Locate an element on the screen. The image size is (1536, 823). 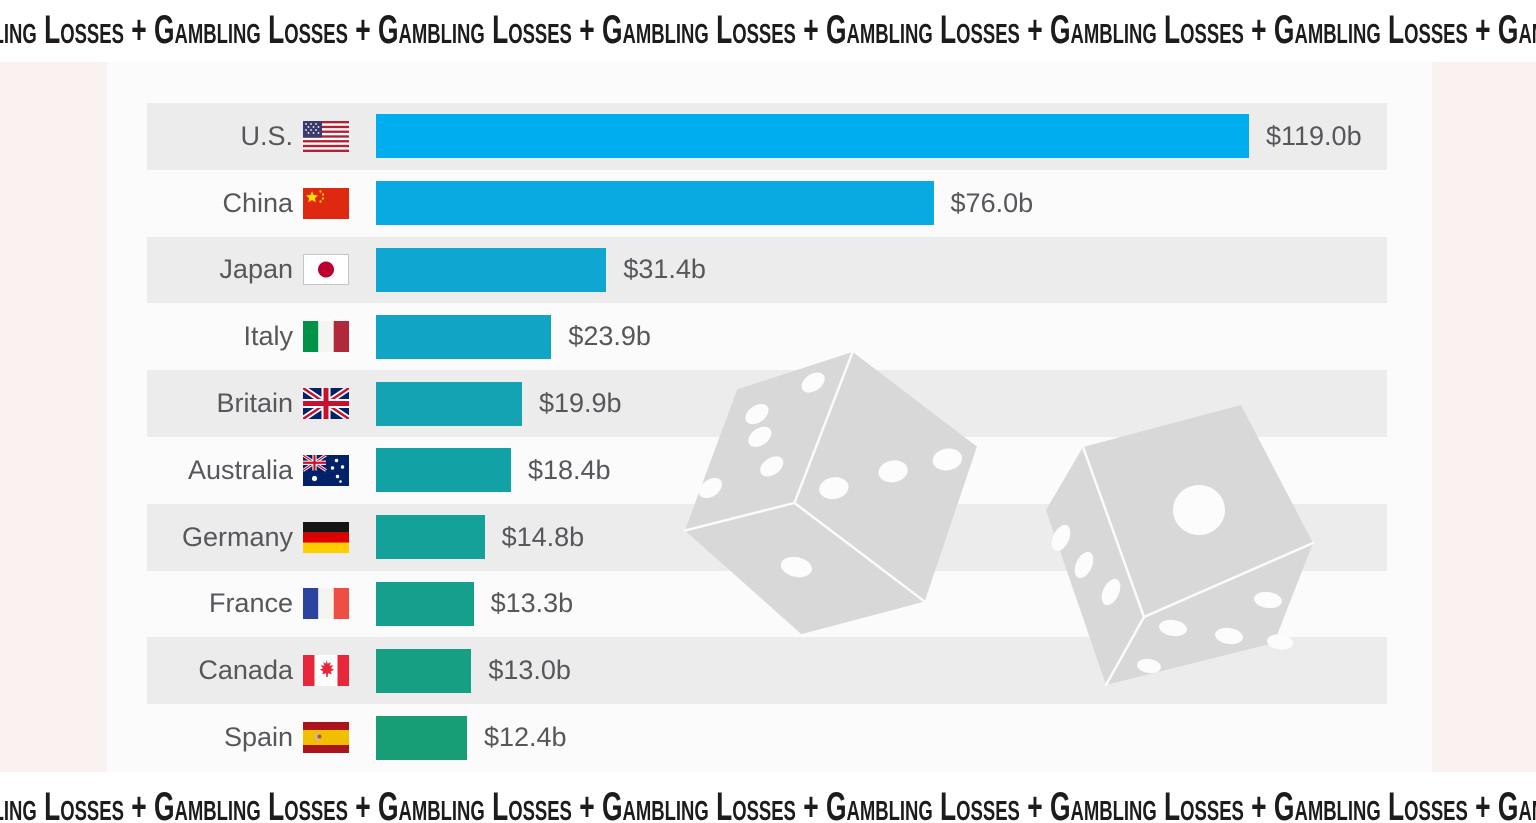
chart-row: Australia $18.4b is located at coordinates (767, 470).